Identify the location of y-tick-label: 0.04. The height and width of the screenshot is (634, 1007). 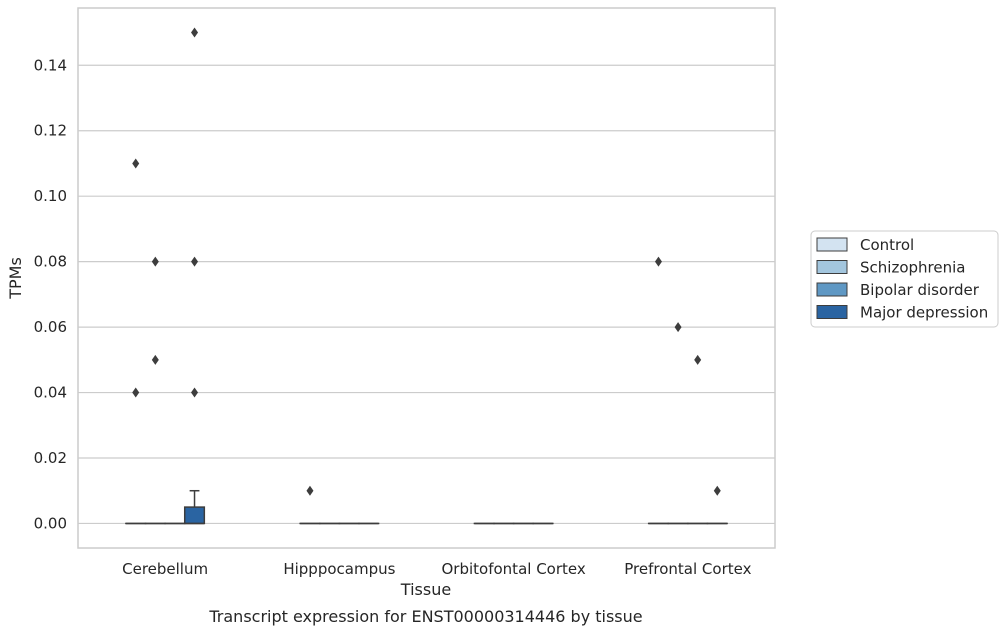
(50, 393).